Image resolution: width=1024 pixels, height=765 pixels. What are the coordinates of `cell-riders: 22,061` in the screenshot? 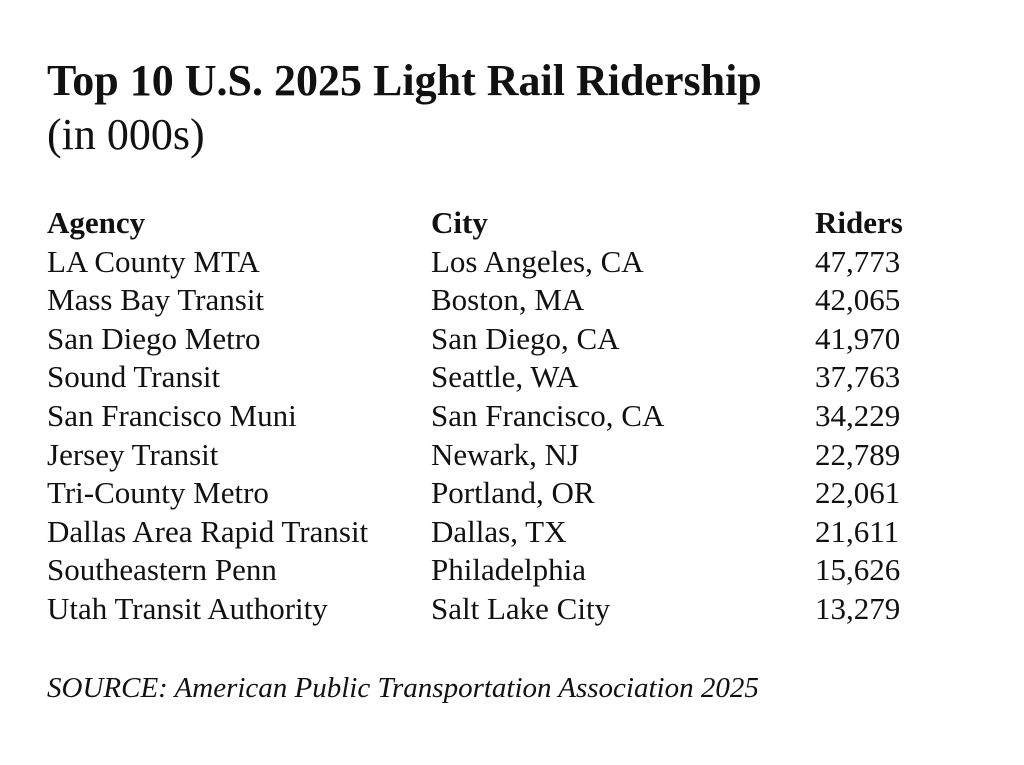 It's located at (858, 493).